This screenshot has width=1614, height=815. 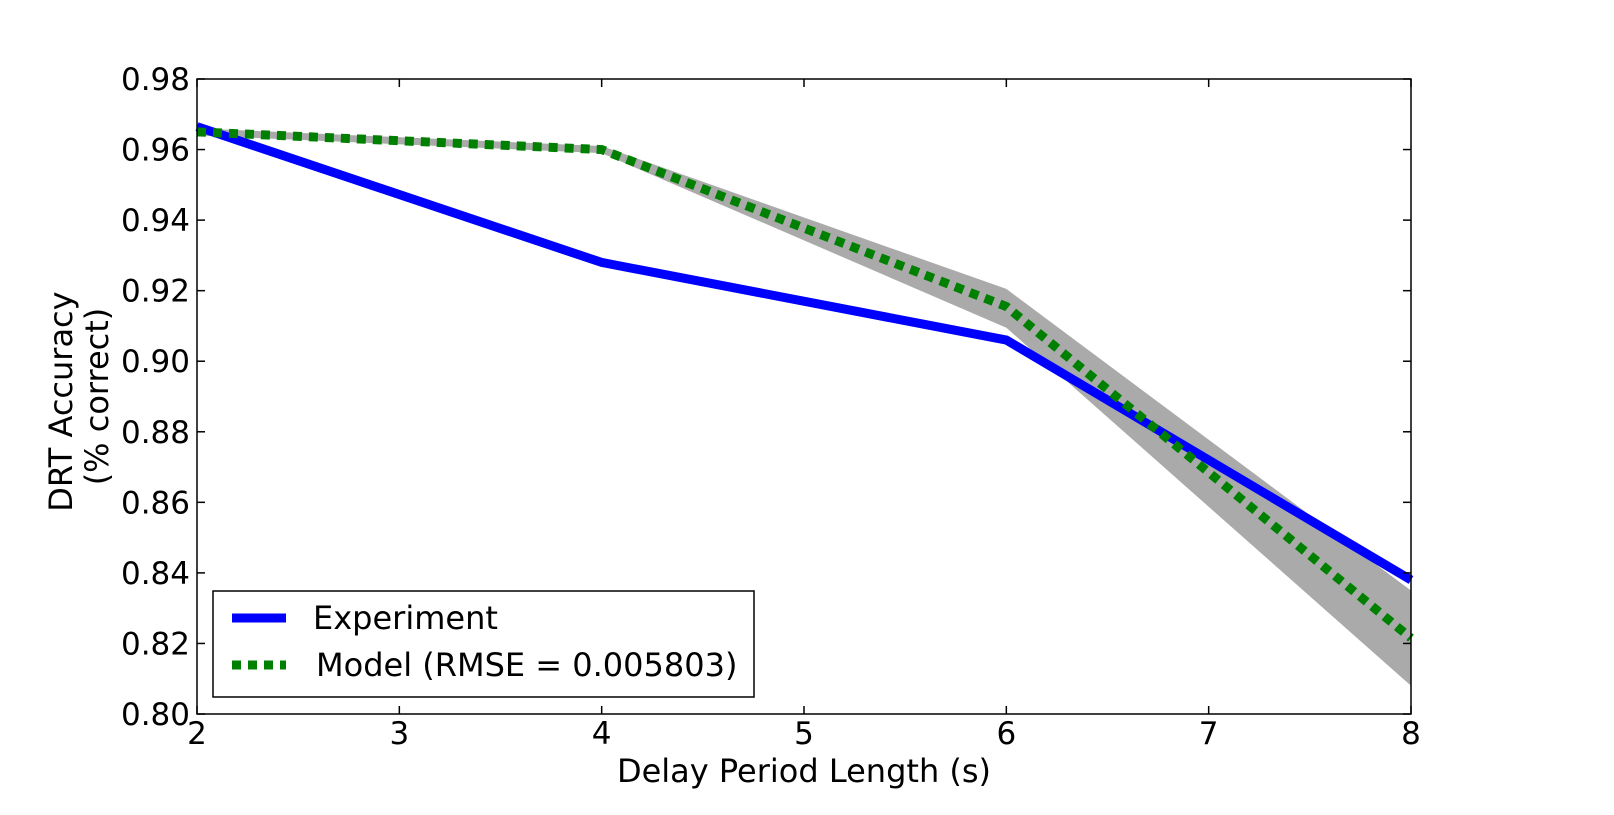 I want to click on legend-box, so click(x=483, y=644).